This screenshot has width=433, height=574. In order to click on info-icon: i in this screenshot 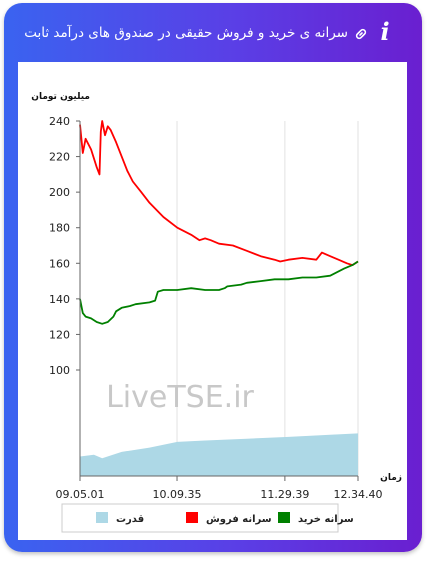, I will do `click(385, 31)`.